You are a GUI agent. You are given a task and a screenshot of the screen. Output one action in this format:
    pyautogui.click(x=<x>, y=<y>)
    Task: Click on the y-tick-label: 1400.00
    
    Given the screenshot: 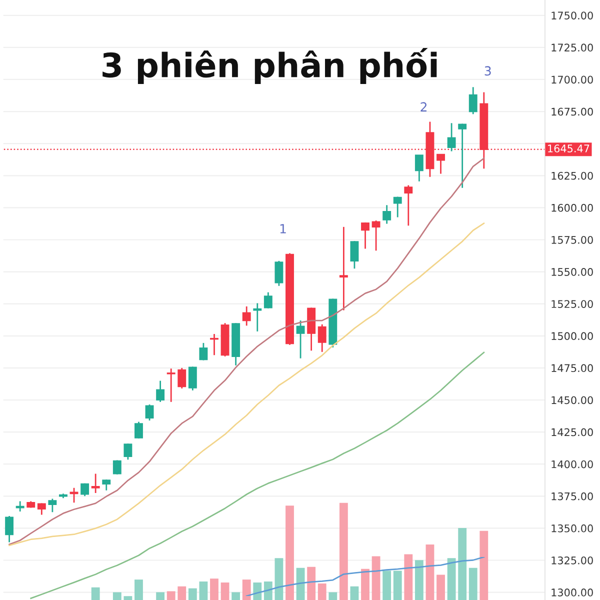 What is the action you would take?
    pyautogui.click(x=572, y=464)
    